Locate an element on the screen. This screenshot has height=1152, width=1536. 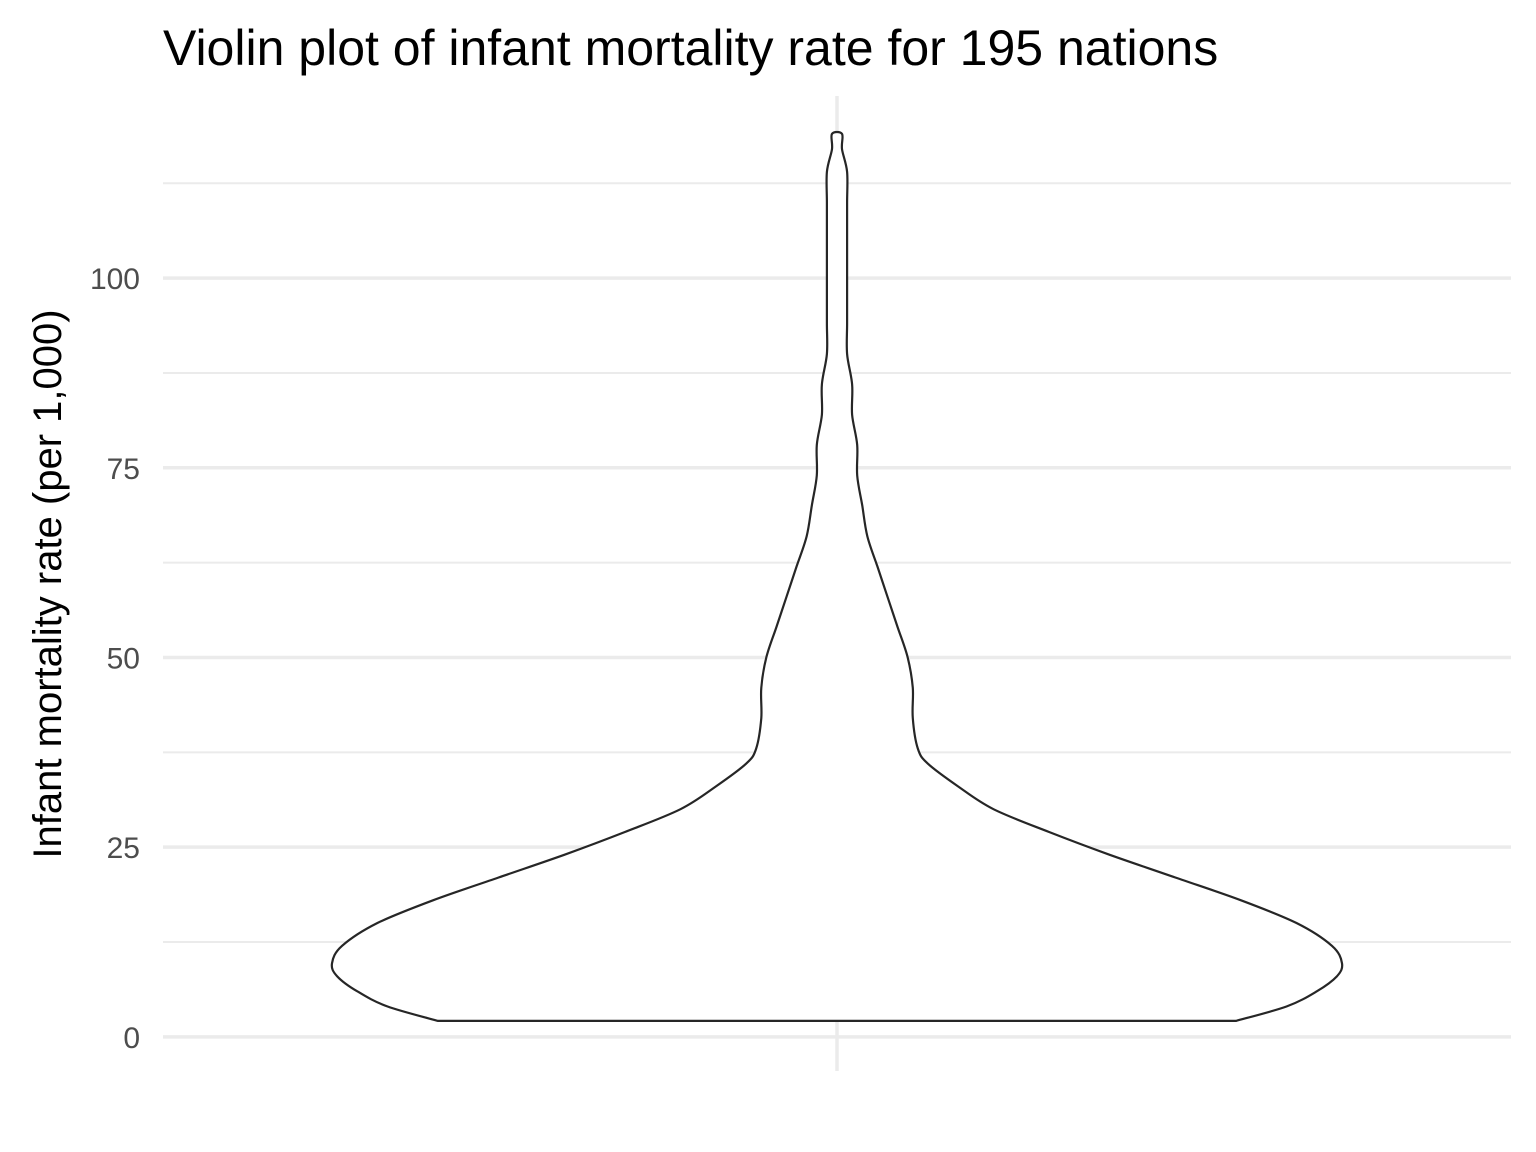
y-axis-ticks: 0 25 50 75 100 is located at coordinates (115, 659).